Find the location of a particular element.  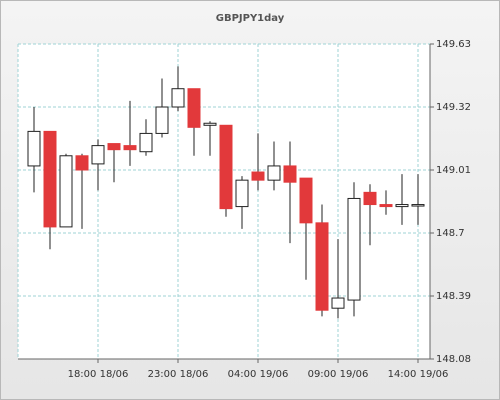

x-tick-label: 14:00 19/06 is located at coordinates (418, 374).